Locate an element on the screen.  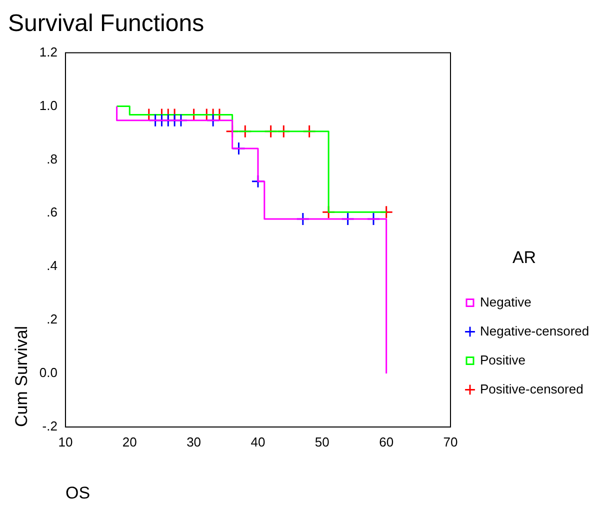
legend-label: Negative-censored is located at coordinates (535, 330).